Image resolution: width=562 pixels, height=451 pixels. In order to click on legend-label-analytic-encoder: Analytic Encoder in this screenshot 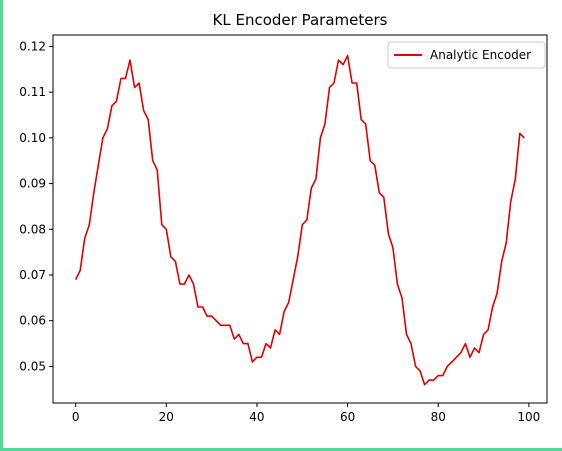, I will do `click(480, 55)`.